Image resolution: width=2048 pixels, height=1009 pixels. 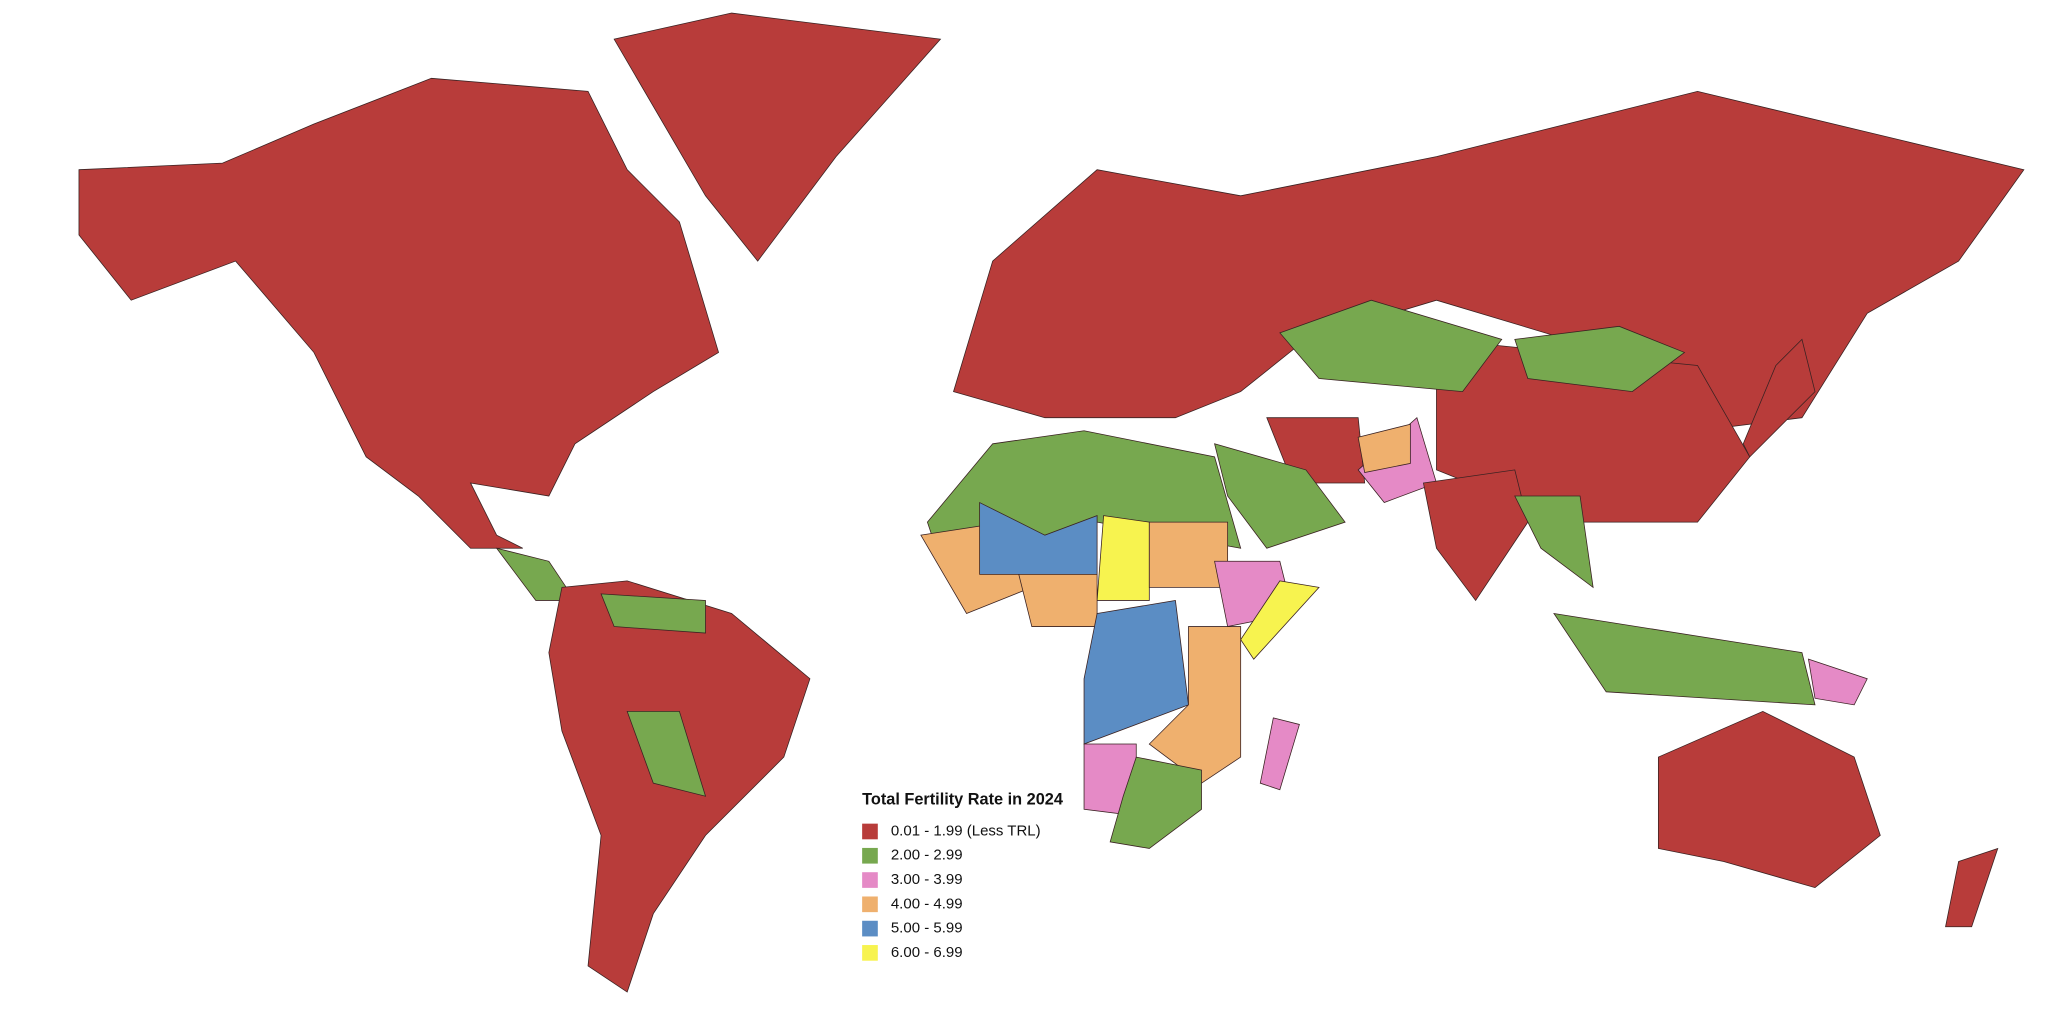 I want to click on north-america, so click(x=399, y=313).